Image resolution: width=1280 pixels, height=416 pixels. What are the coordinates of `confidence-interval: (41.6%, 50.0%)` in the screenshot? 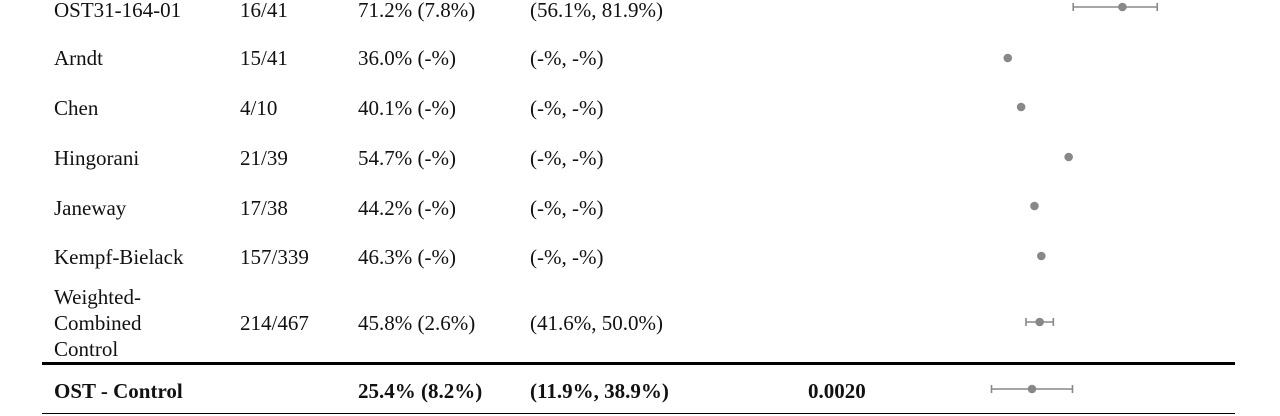 It's located at (596, 323).